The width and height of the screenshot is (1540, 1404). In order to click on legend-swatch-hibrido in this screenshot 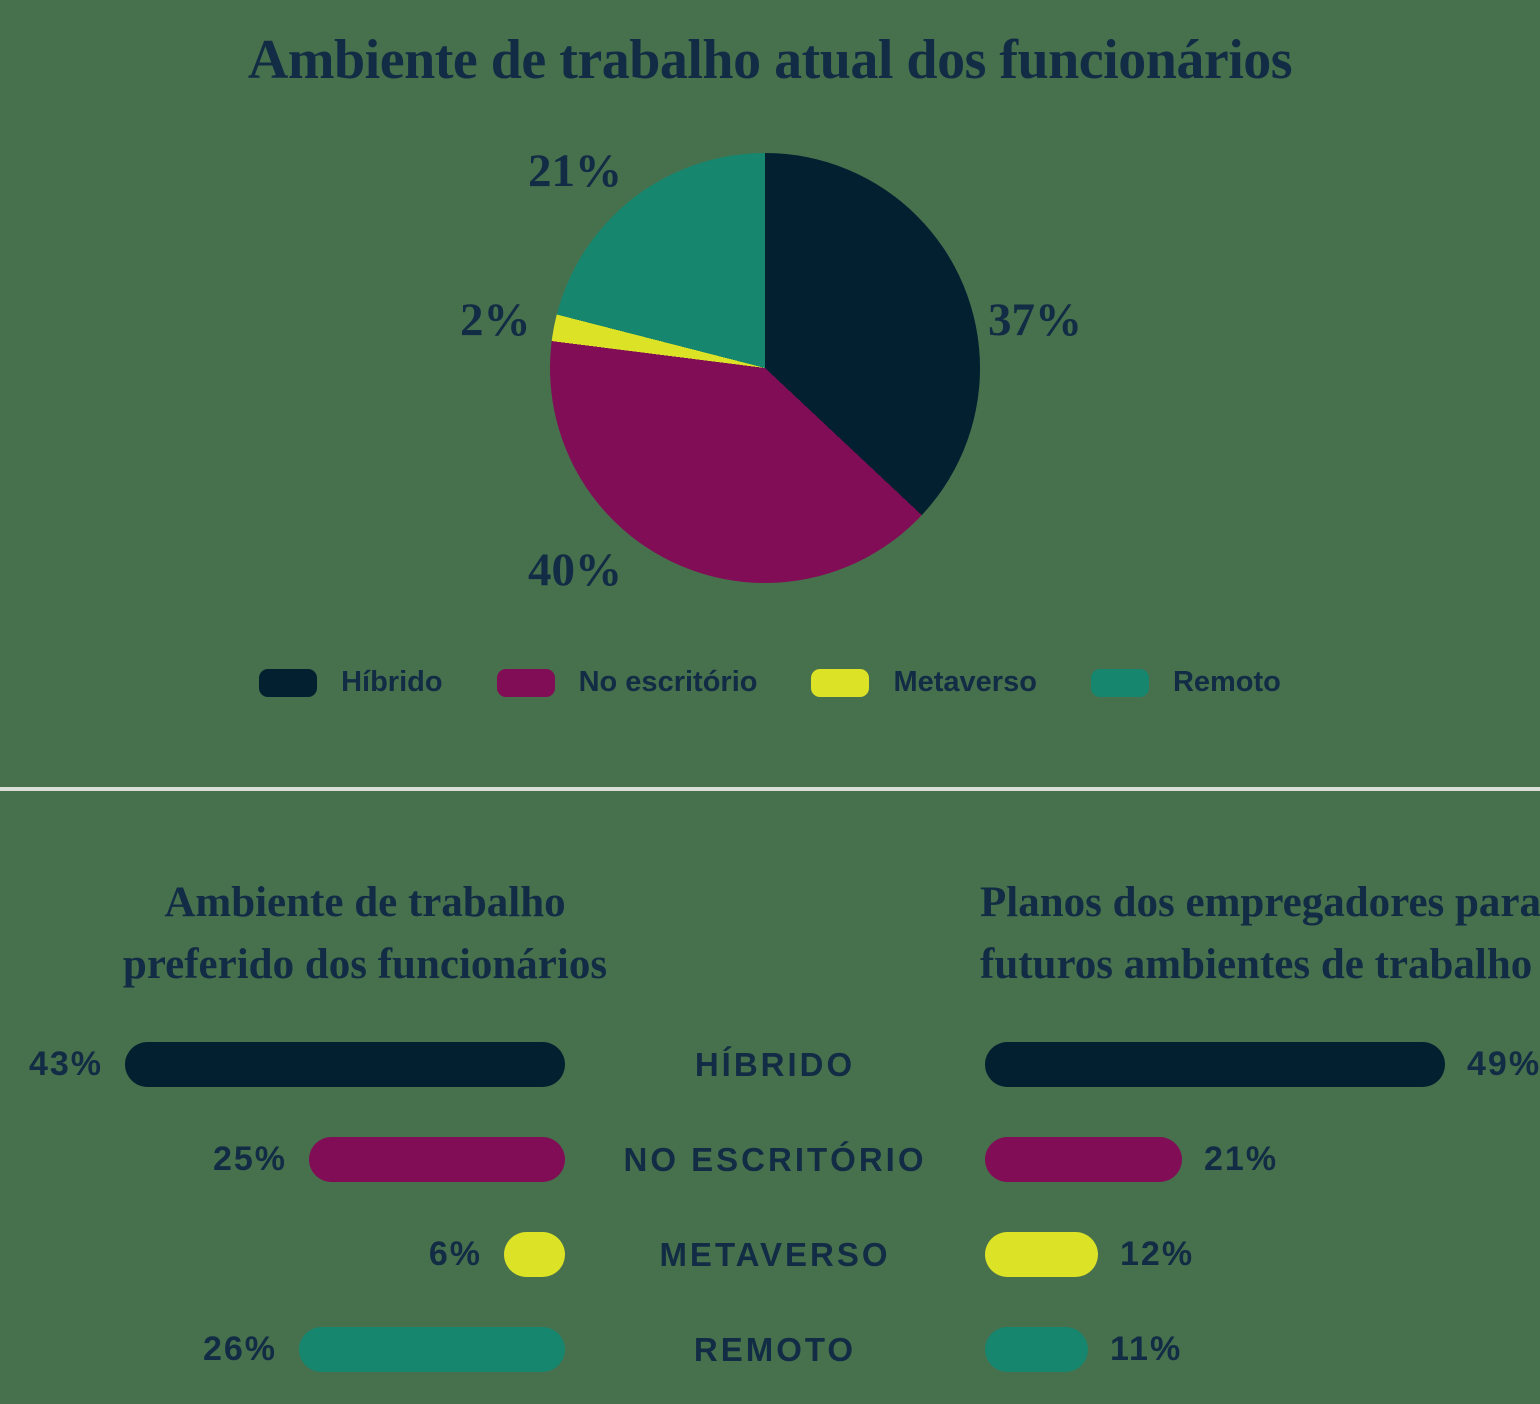, I will do `click(288, 682)`.